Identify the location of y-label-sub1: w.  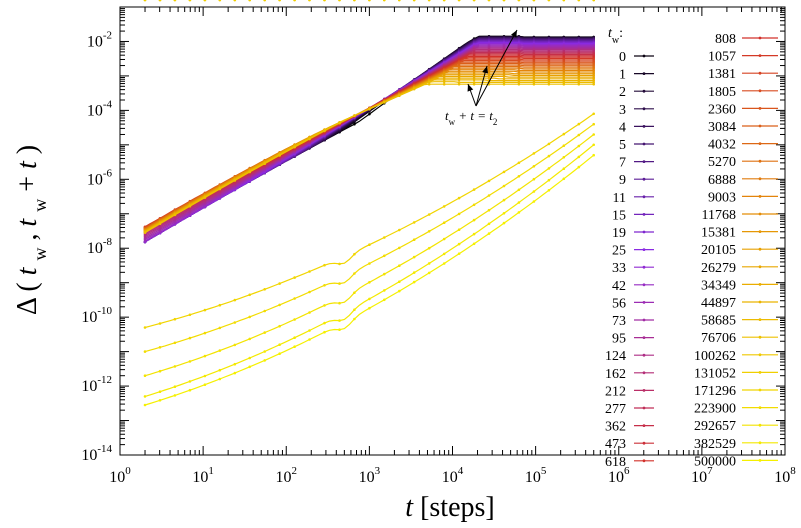
(40, 254).